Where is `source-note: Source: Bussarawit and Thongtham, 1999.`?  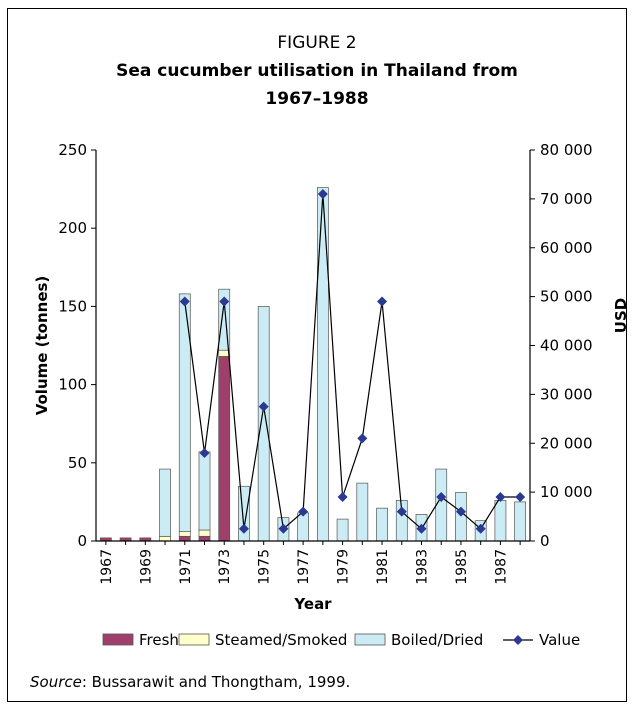
source-note: Source: Bussarawit and Thongtham, 1999. is located at coordinates (190, 682).